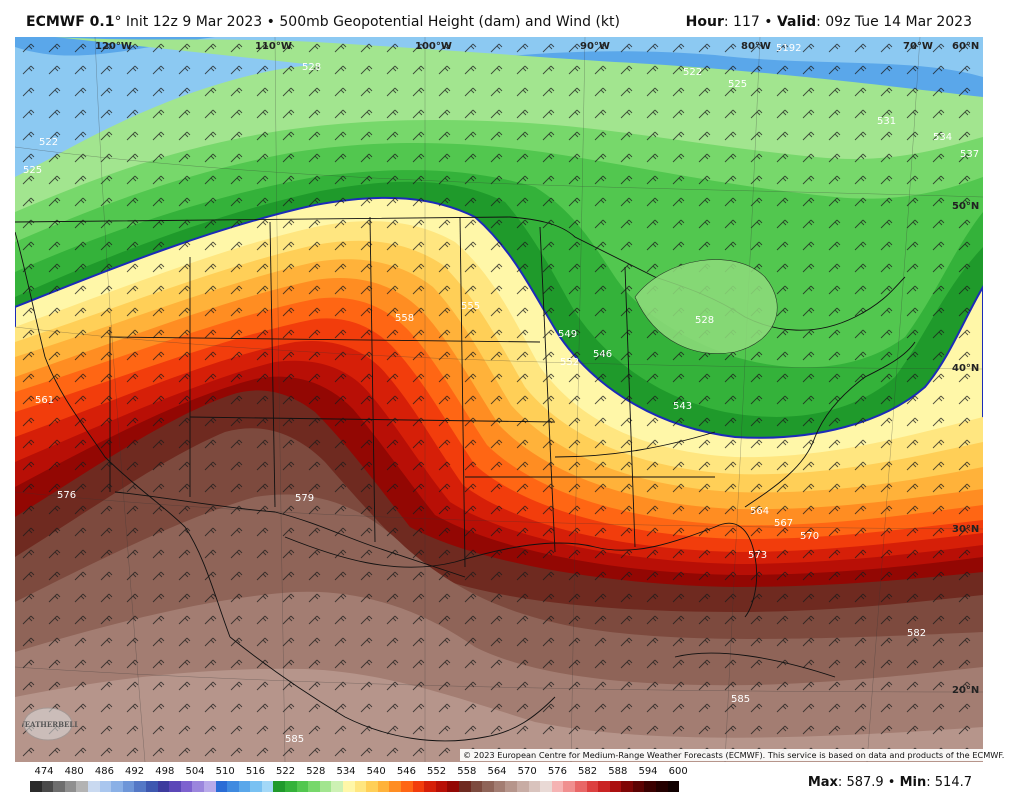 This screenshot has width=1024, height=792. What do you see at coordinates (704, 22) in the screenshot?
I see `hour-label: Hour` at bounding box center [704, 22].